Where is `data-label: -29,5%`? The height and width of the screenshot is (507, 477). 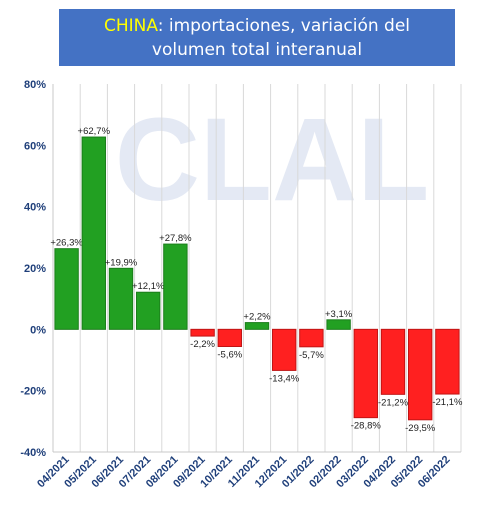
data-label: -29,5% is located at coordinates (420, 428).